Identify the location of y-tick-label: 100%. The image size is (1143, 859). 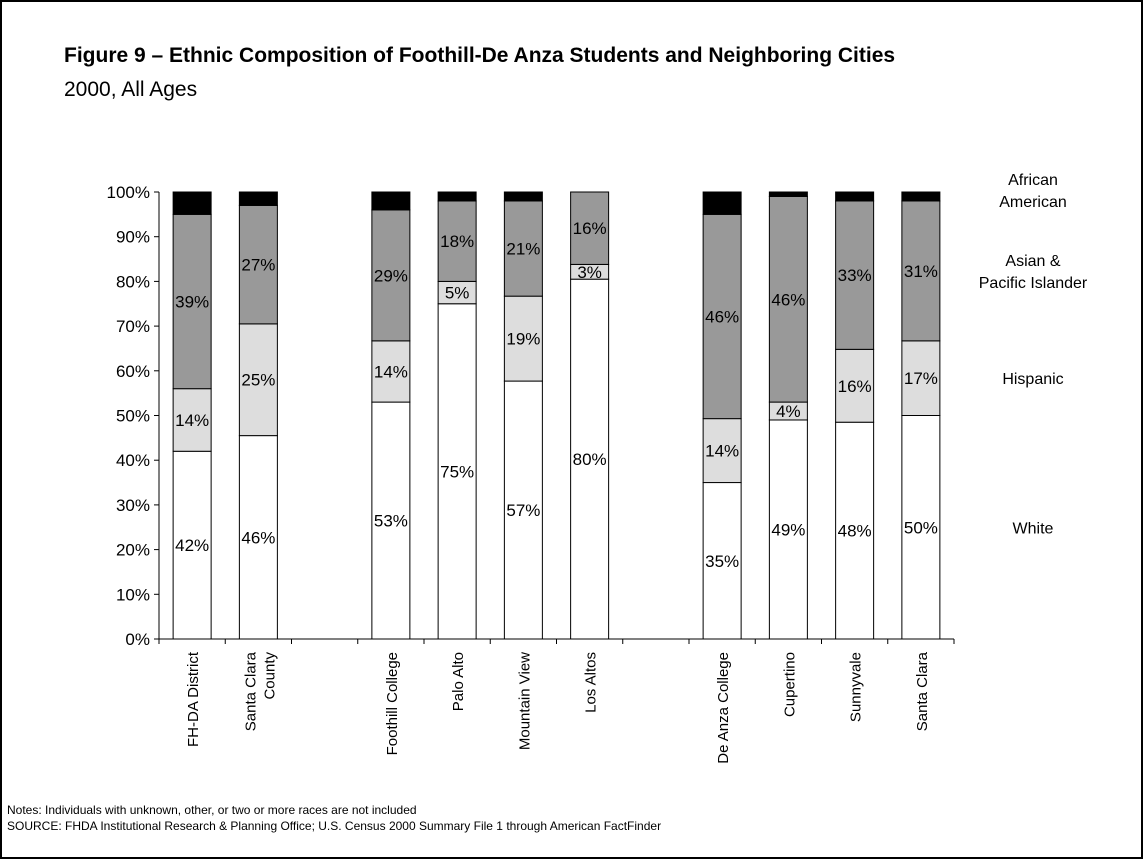
(128, 192).